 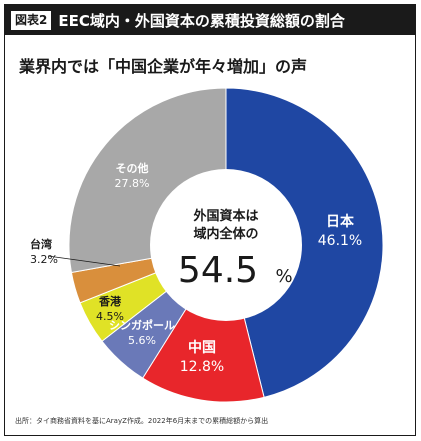 What do you see at coordinates (132, 183) in the screenshot?
I see `slice-value-other: 27.8%` at bounding box center [132, 183].